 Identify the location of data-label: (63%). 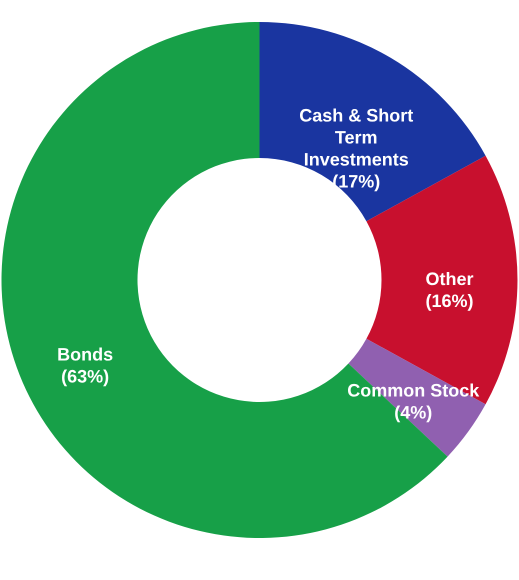
(85, 376).